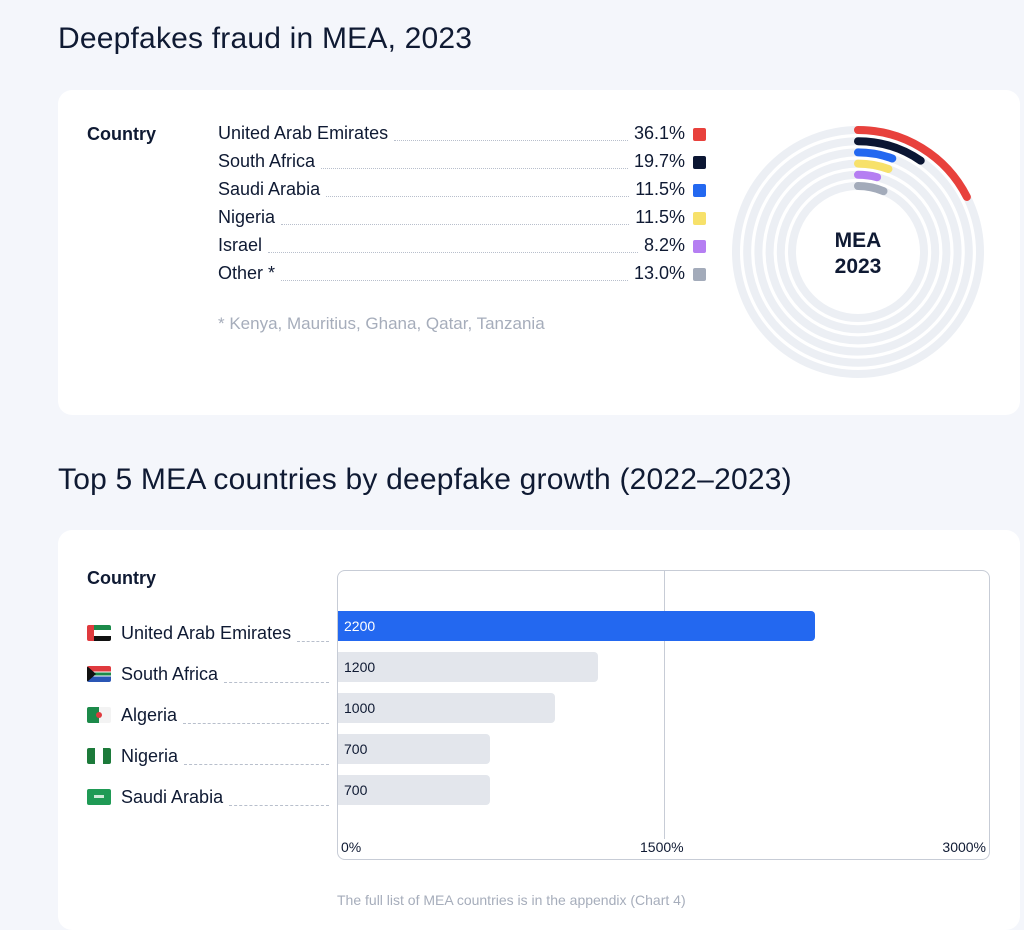  I want to click on percent-value: 36.1%, so click(659, 133).